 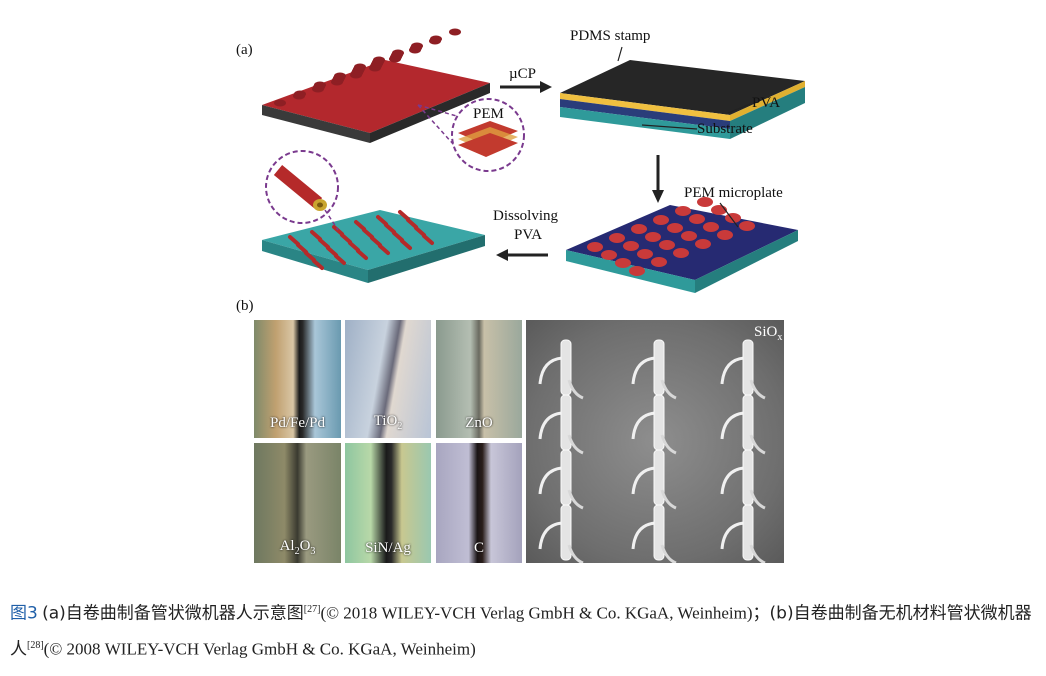 What do you see at coordinates (173, 613) in the screenshot?
I see `caption-part1: (a)自卷曲制备管状微机器人示意图` at bounding box center [173, 613].